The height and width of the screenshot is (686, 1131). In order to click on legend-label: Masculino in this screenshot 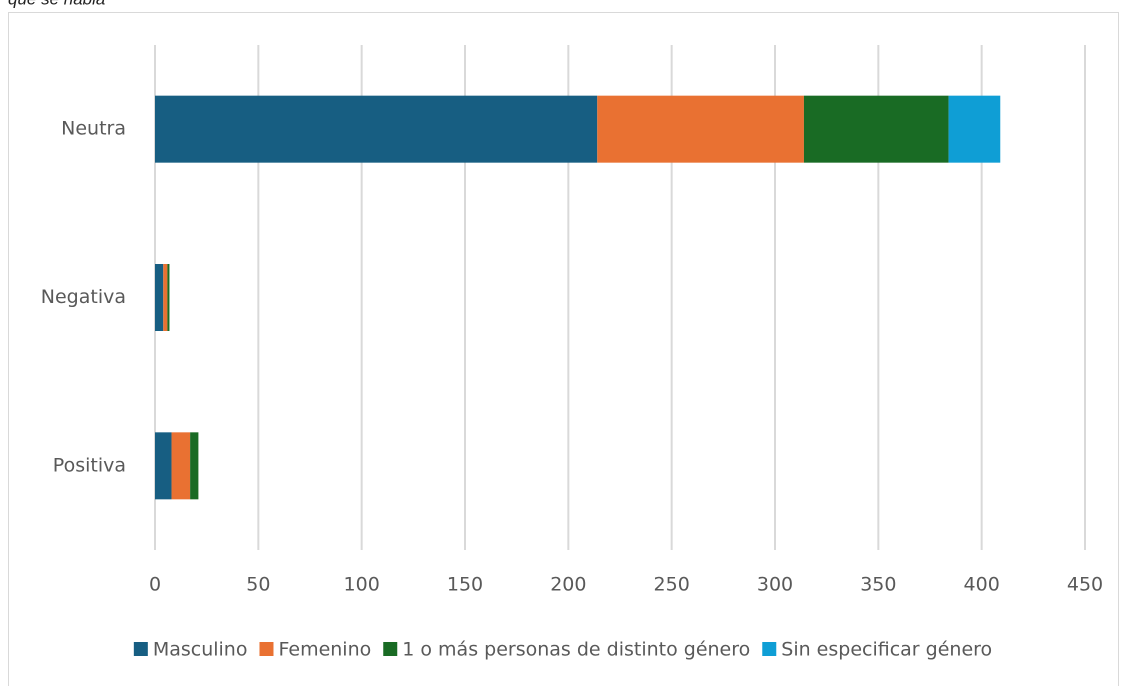, I will do `click(200, 650)`.